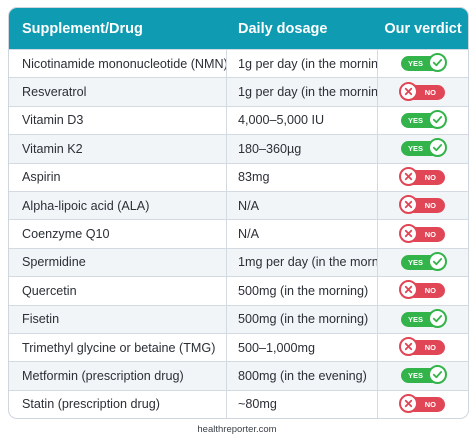 This screenshot has height=444, width=474. What do you see at coordinates (118, 404) in the screenshot?
I see `supplement-name: Statin (prescription drug)` at bounding box center [118, 404].